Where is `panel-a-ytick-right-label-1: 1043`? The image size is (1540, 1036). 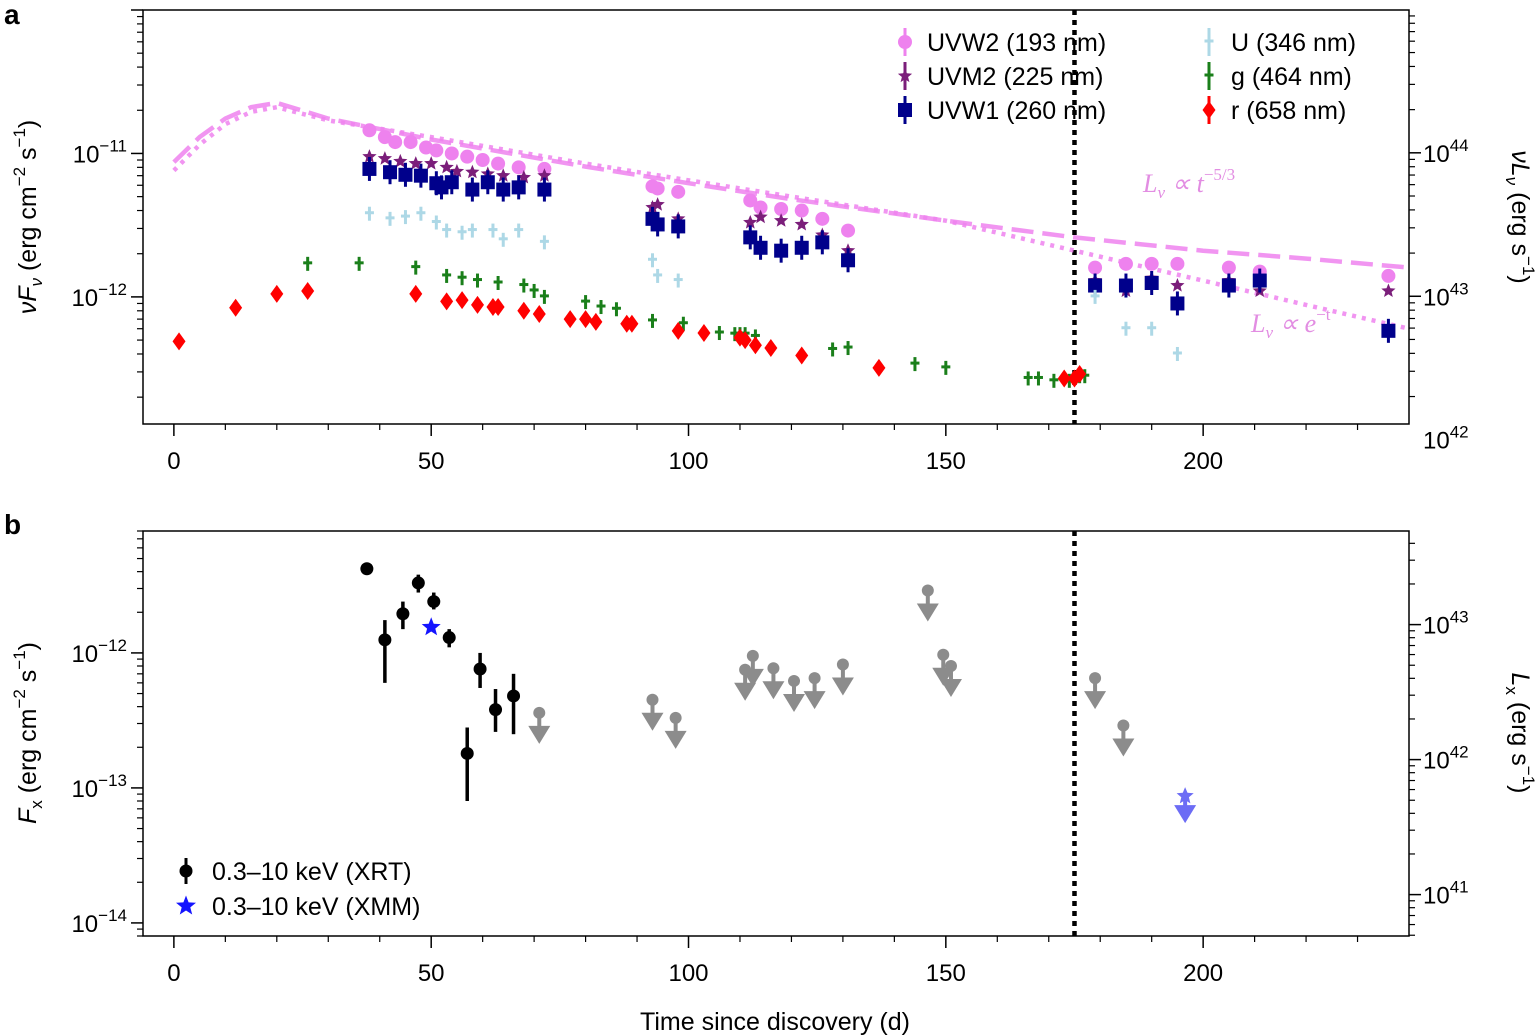 panel-a-ytick-right-label-1: 1043 is located at coordinates (1446, 295).